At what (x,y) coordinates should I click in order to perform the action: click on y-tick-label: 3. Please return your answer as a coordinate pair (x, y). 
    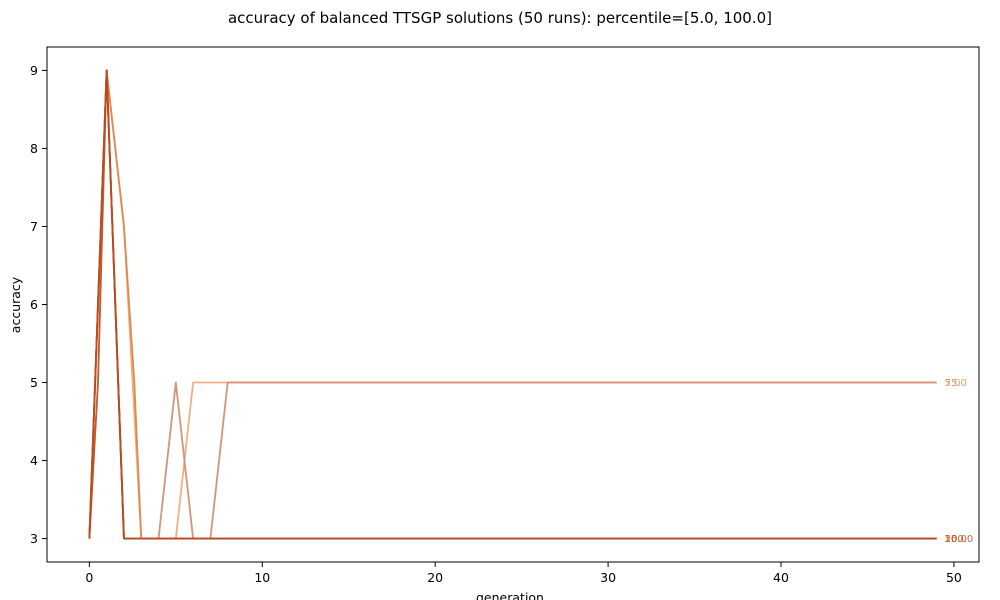
    Looking at the image, I should click on (34, 538).